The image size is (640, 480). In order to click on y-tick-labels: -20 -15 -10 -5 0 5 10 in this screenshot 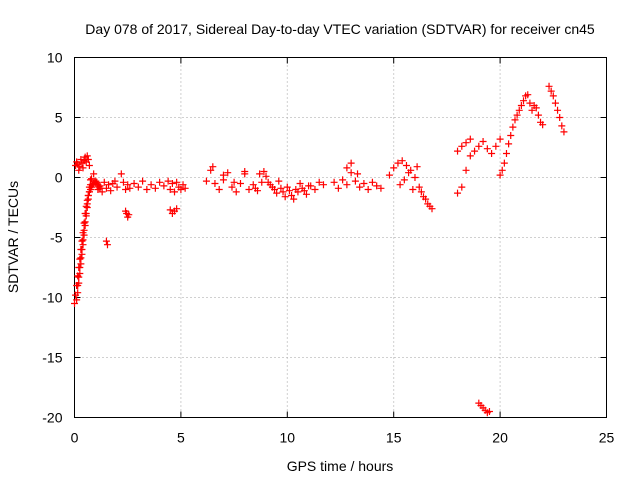, I will do `click(52, 238)`.